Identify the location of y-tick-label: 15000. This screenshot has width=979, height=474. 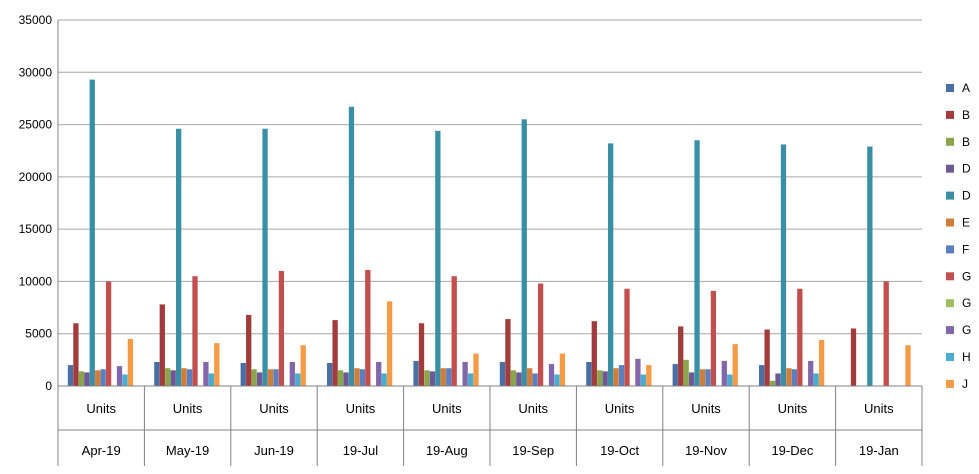
(36, 229).